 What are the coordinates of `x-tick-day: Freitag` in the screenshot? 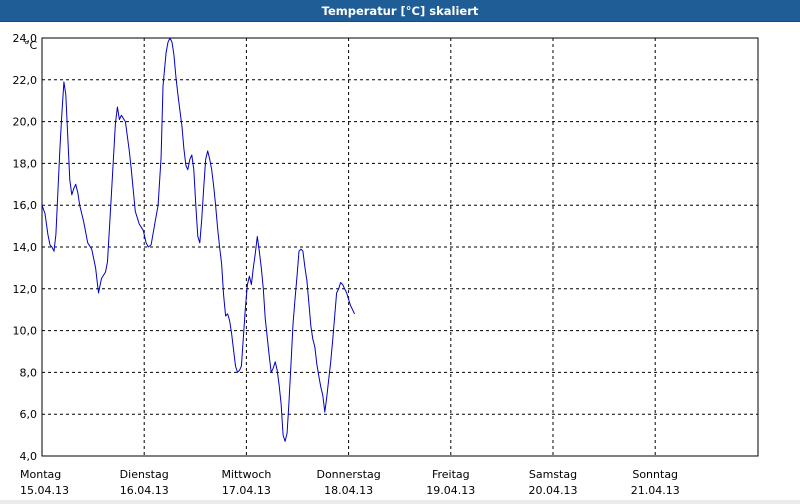 It's located at (451, 474).